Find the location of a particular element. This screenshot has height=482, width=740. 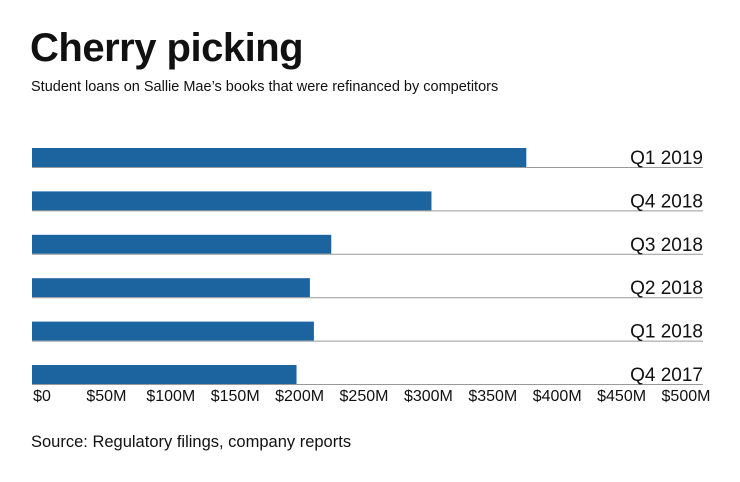

category-label: Q4 2018 is located at coordinates (666, 201).